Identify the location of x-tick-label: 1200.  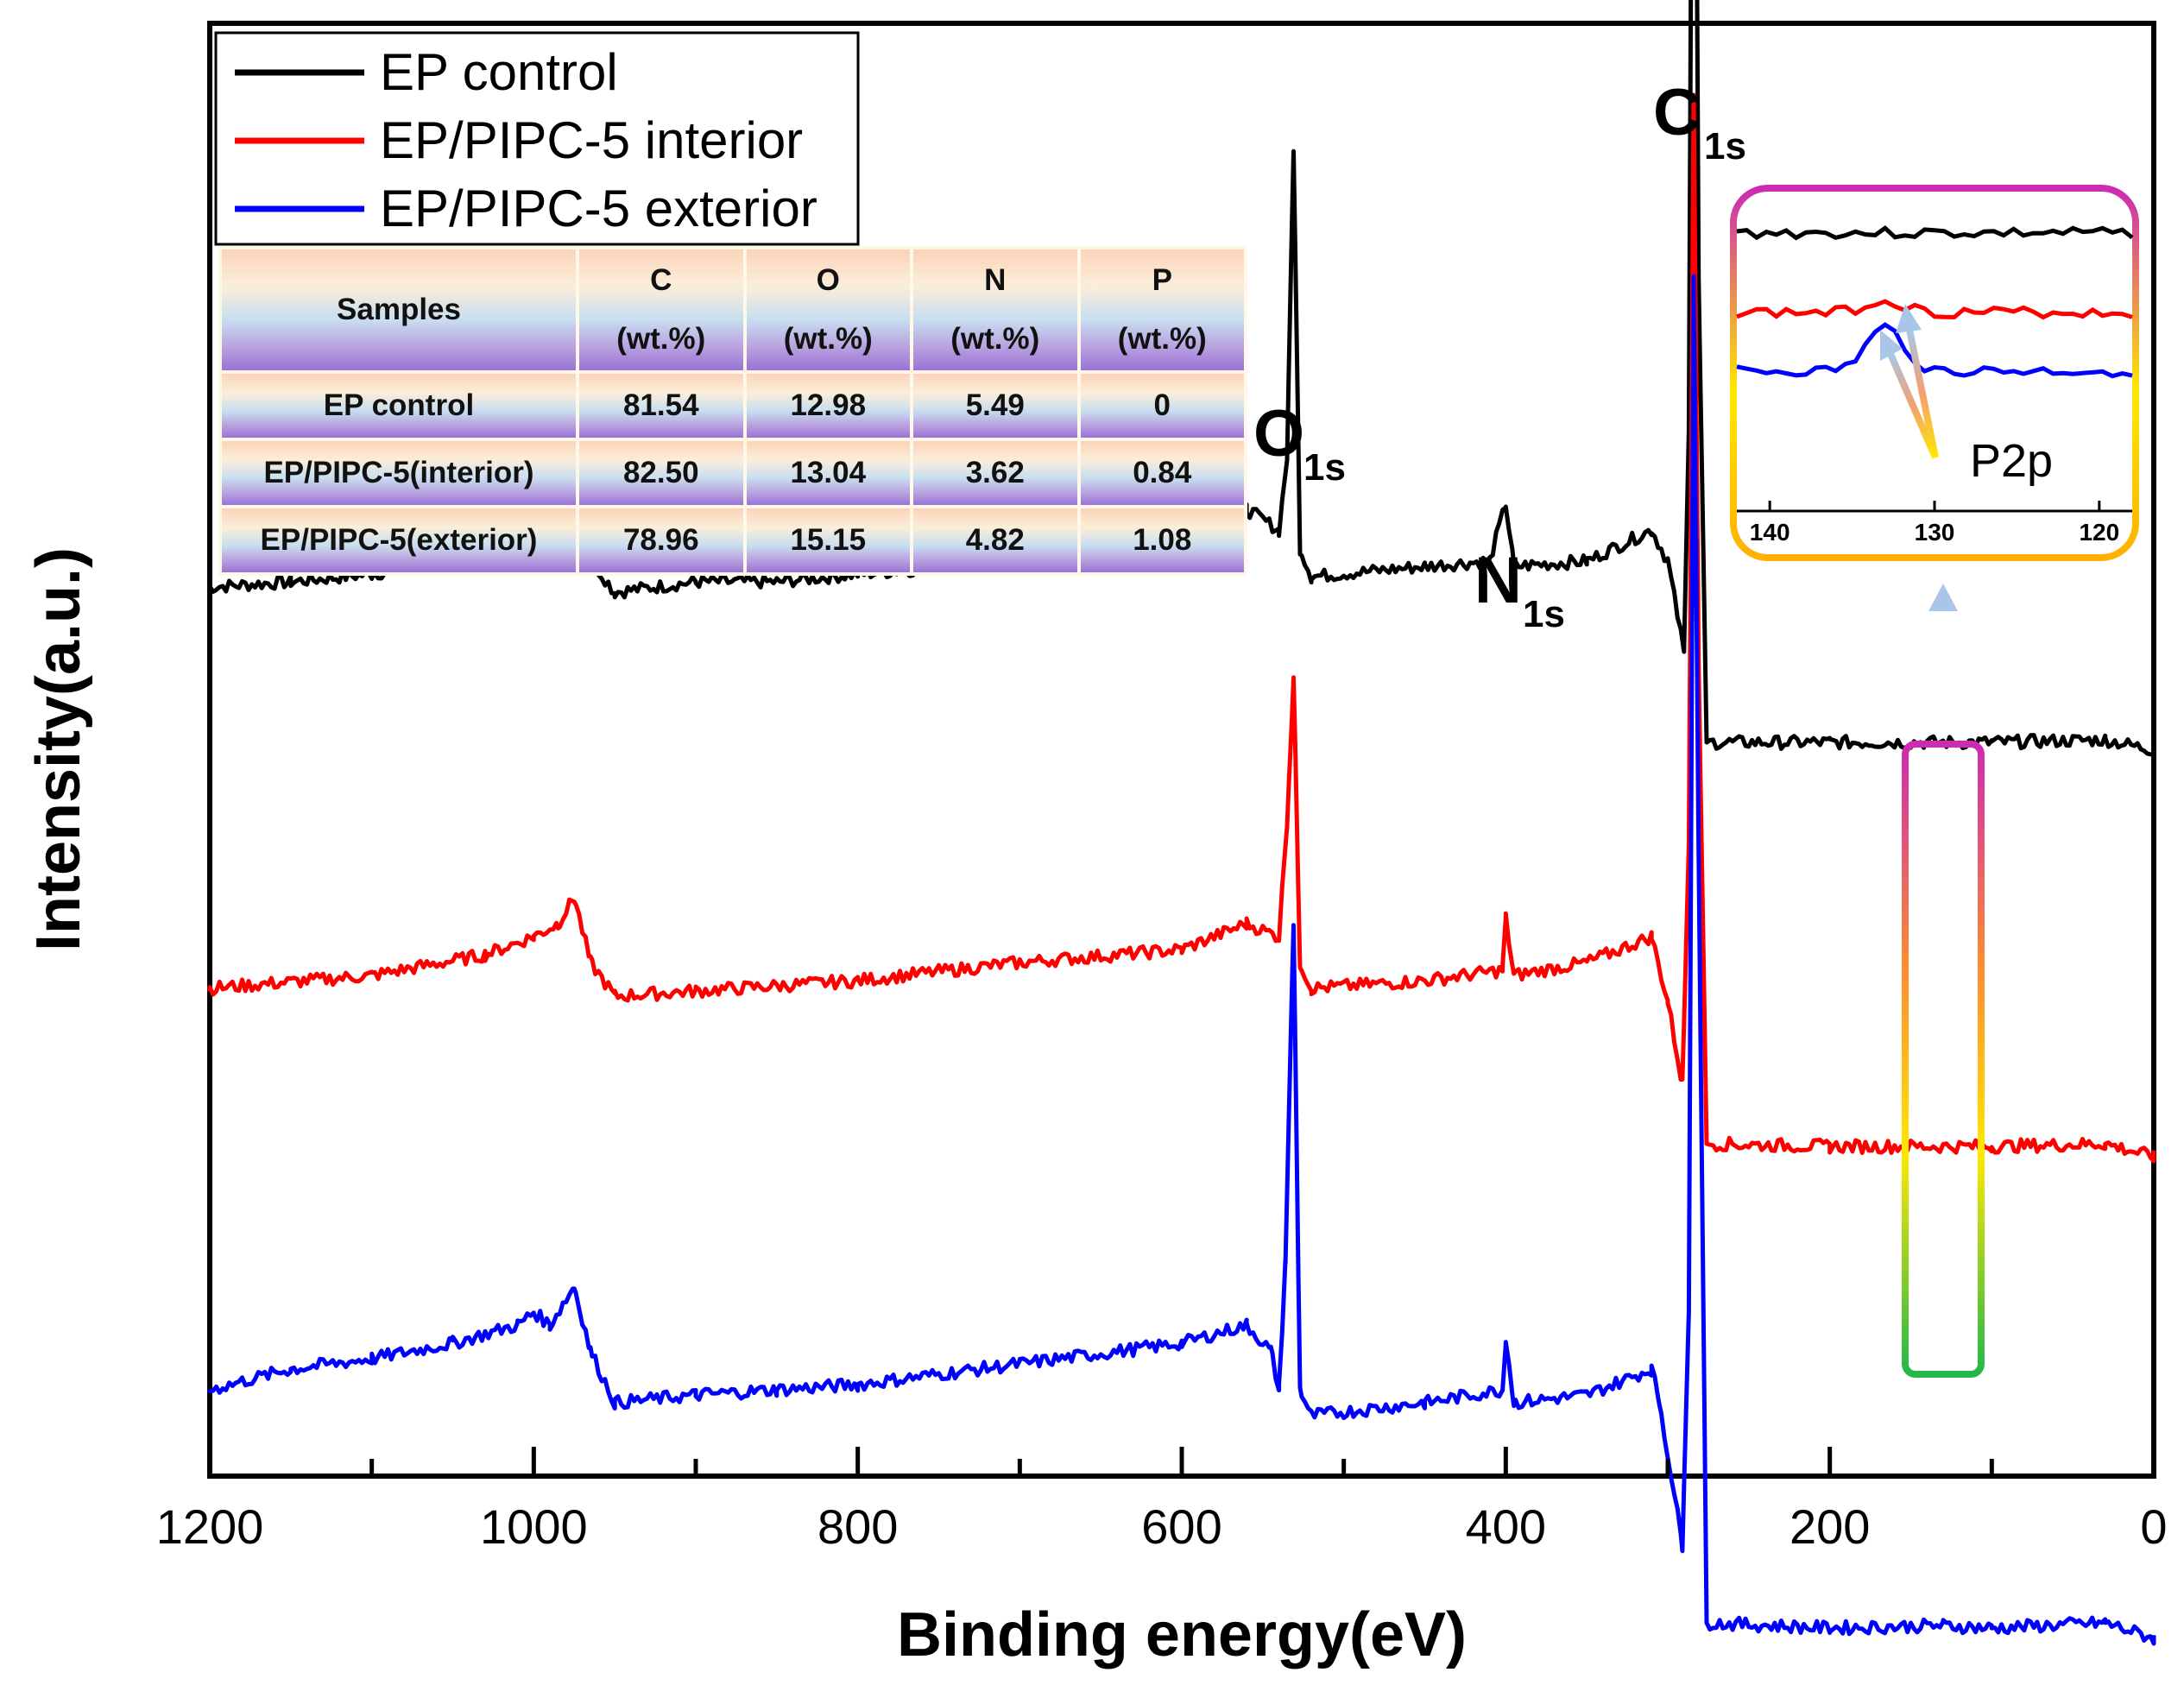
(210, 1526).